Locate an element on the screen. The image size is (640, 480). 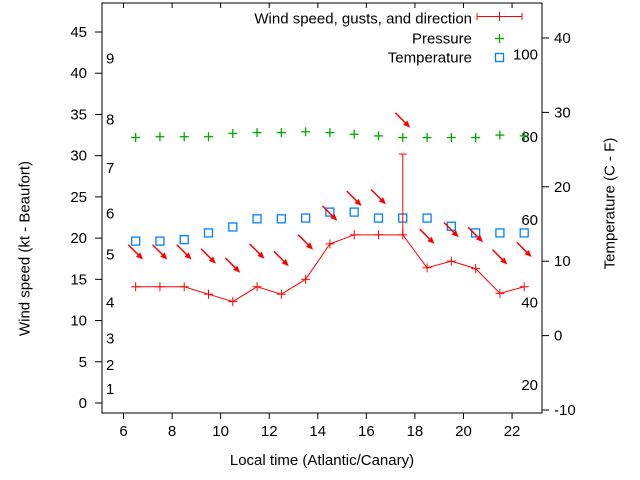
celsius-tick-label: 0 is located at coordinates (558, 336).